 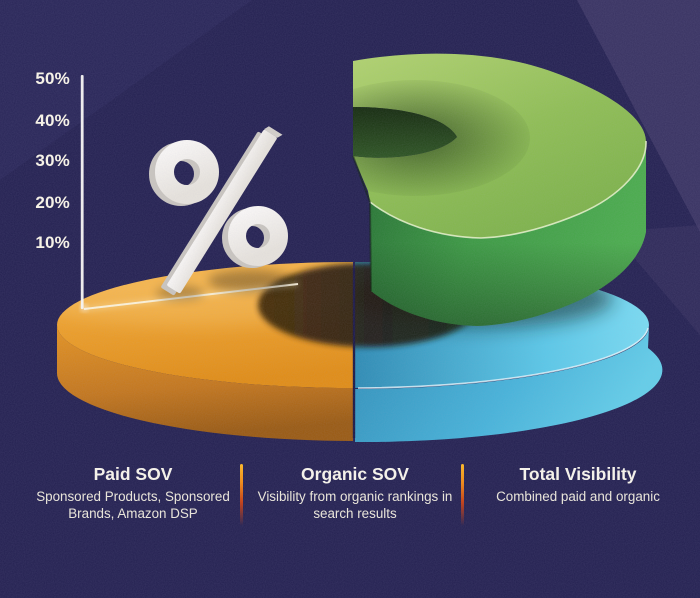 What do you see at coordinates (52, 160) in the screenshot?
I see `axis-tick-label-30: 30%` at bounding box center [52, 160].